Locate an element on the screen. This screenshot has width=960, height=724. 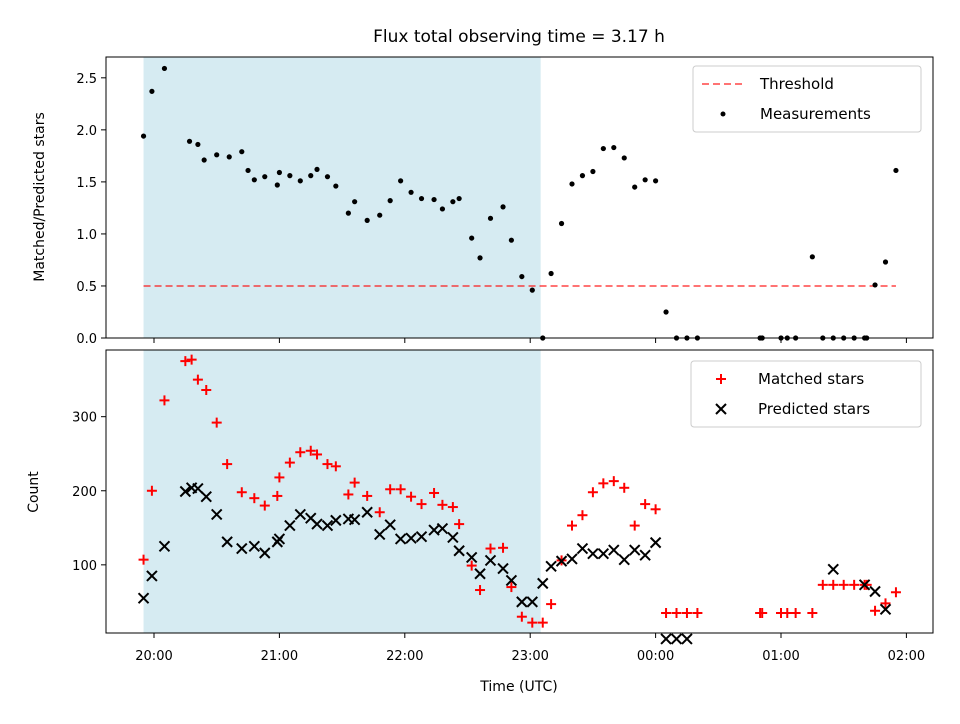
x-tick-label: 00:00 is located at coordinates (655, 656).